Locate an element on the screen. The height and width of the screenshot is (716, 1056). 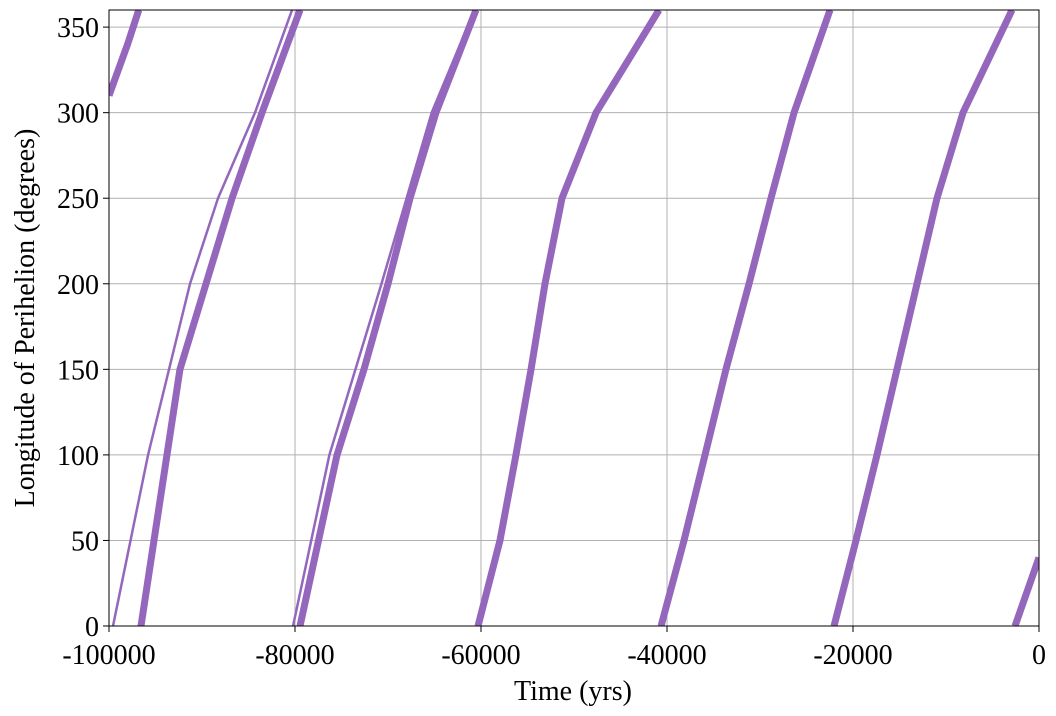
y-axis-label: Longitude of Perihelion (degrees) is located at coordinates (25, 318).